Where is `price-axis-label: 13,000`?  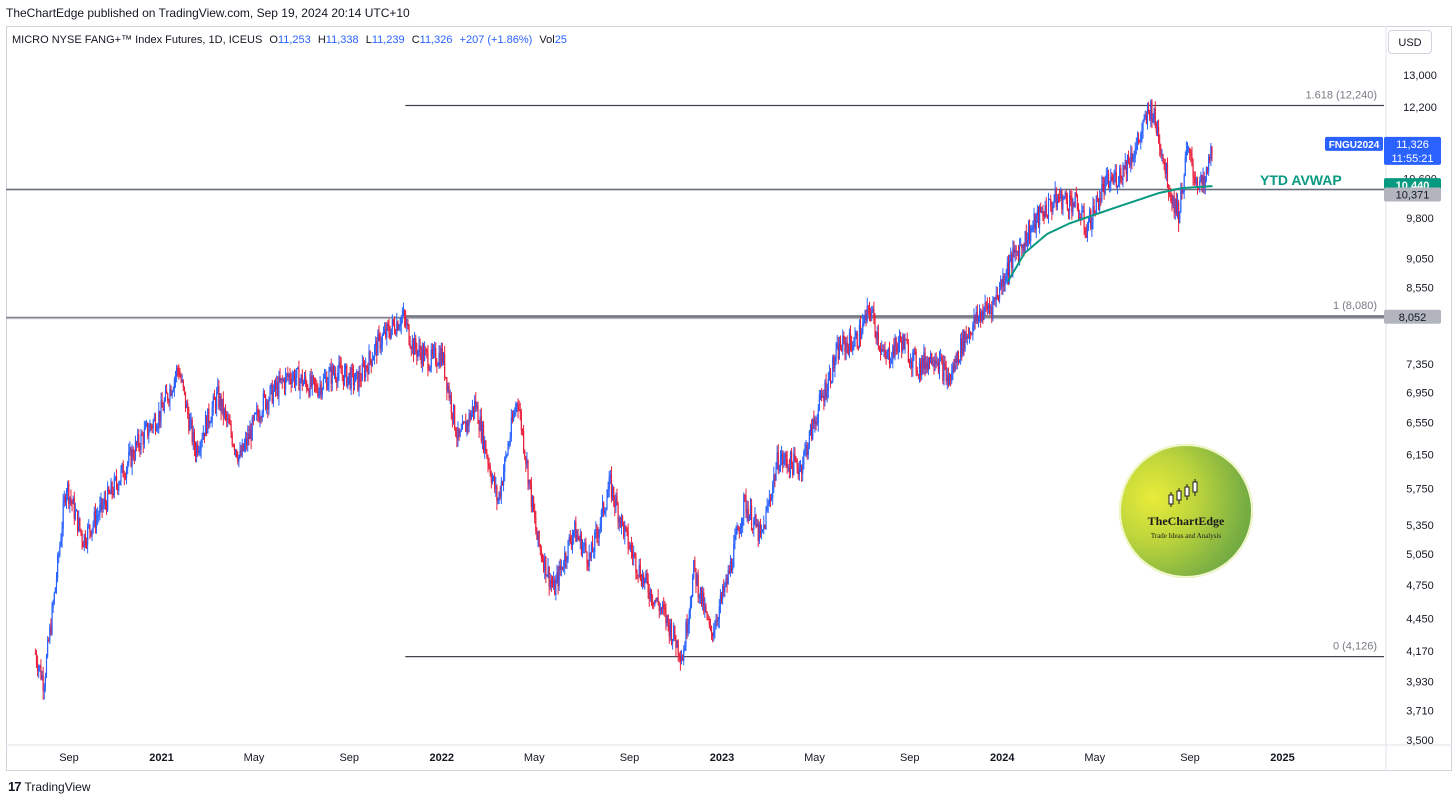
price-axis-label: 13,000 is located at coordinates (1420, 76).